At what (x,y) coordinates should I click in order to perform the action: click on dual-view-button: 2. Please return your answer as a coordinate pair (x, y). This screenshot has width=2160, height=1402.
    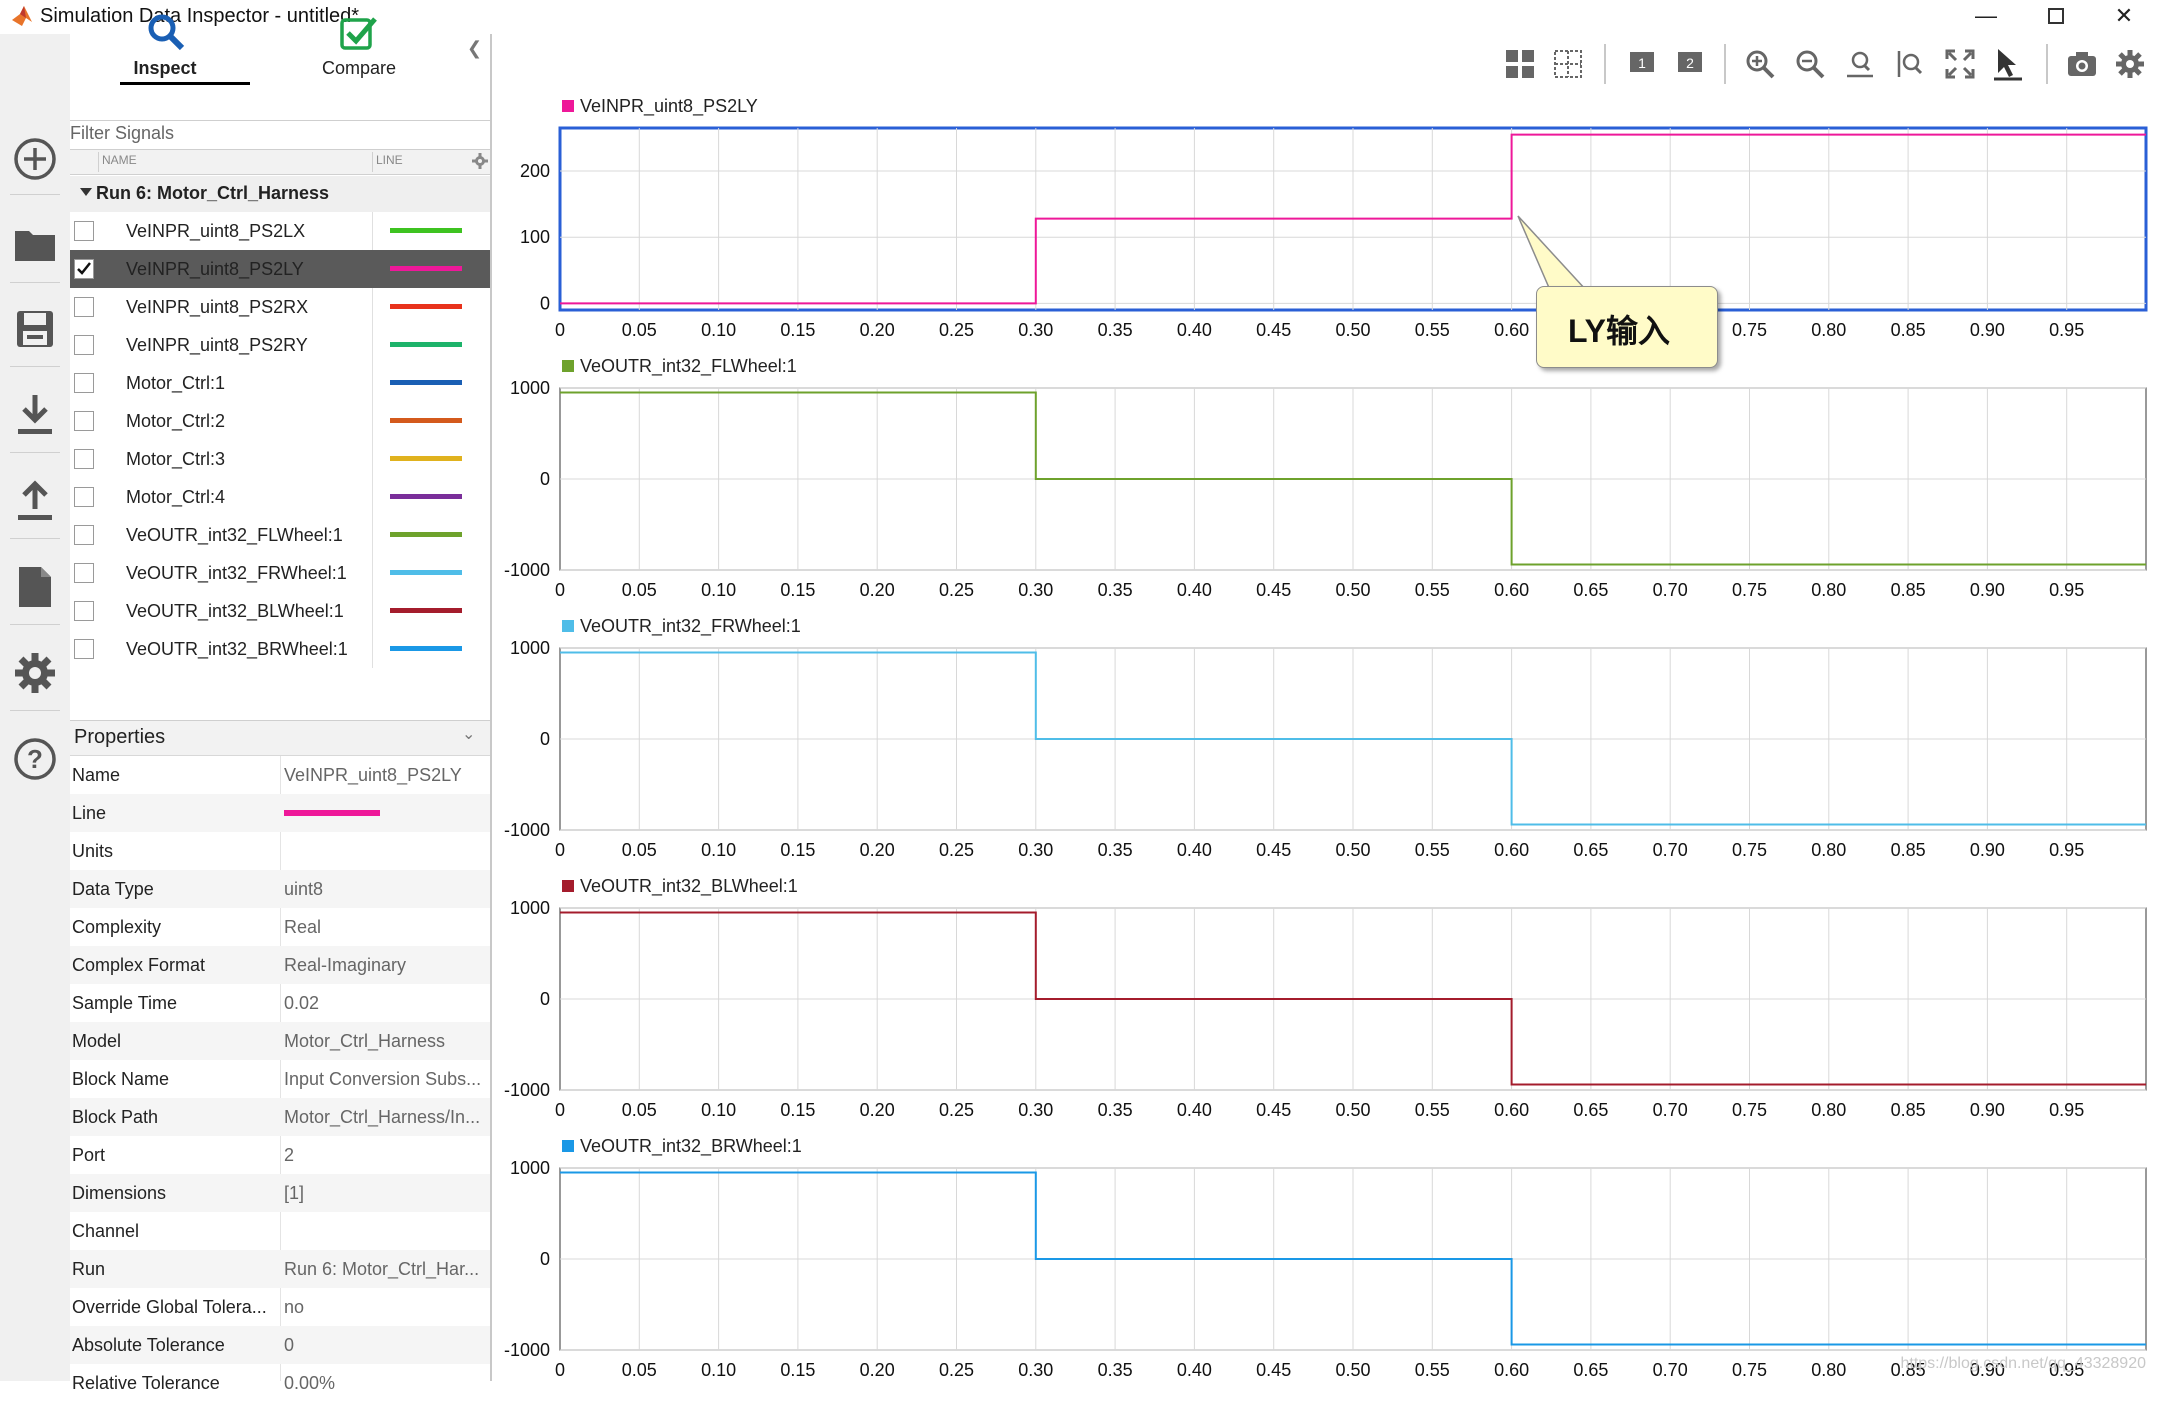
    Looking at the image, I should click on (1690, 64).